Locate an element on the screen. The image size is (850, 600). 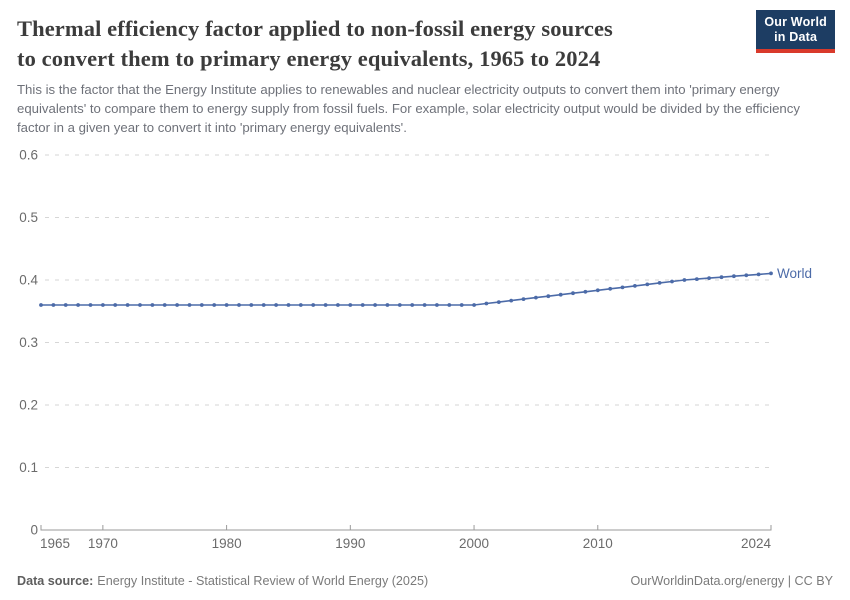
data-source-label: Data source: is located at coordinates (55, 581).